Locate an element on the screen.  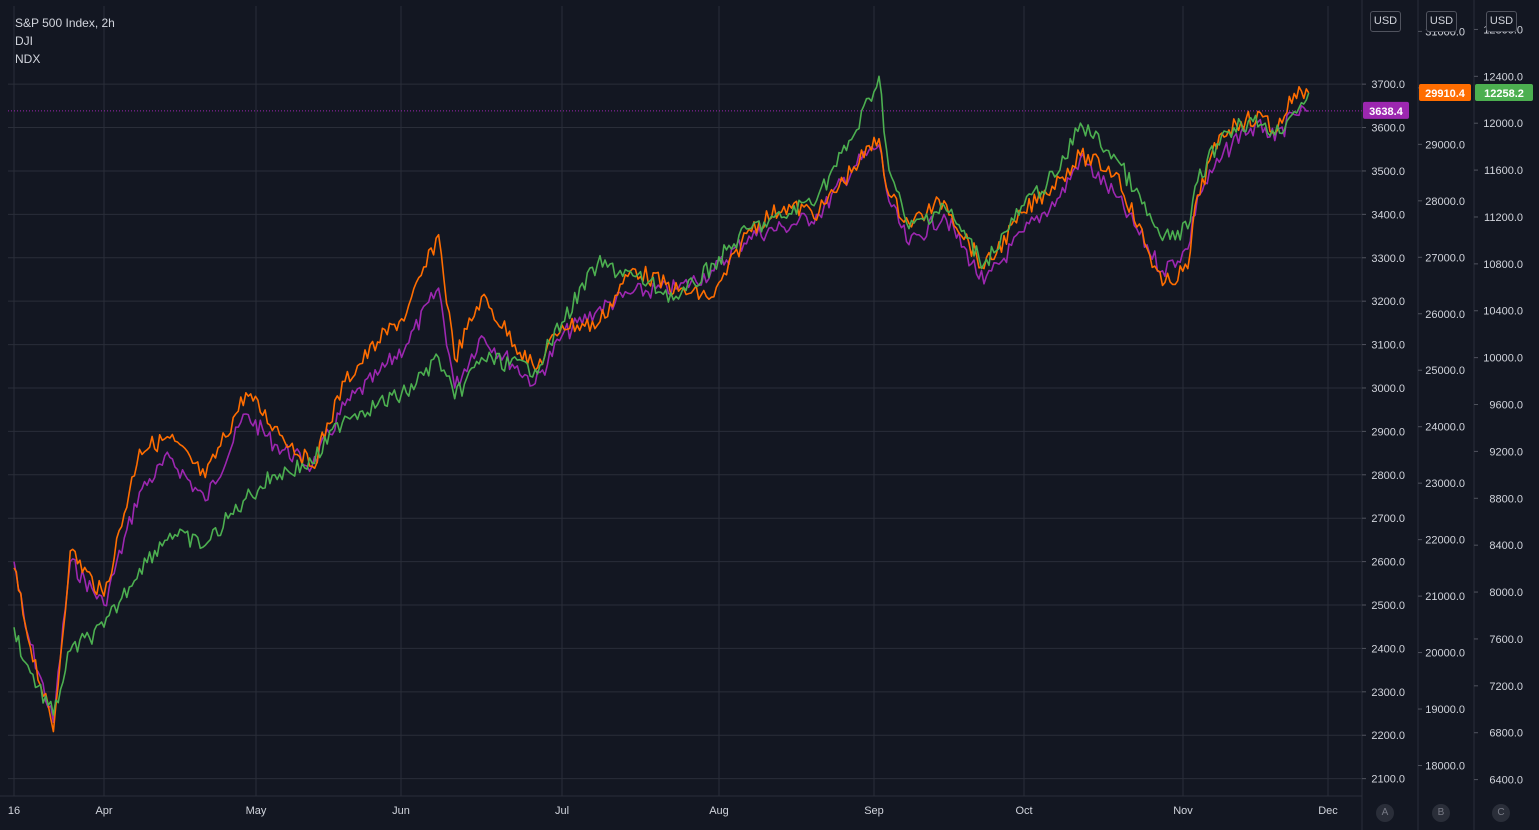
y-tick-label: 18000.0 is located at coordinates (1445, 767).